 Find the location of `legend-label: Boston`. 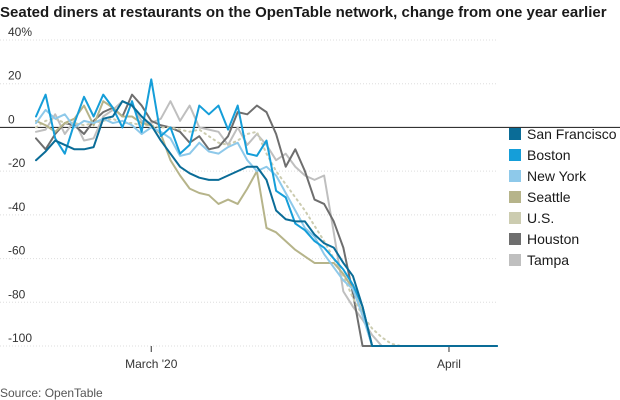

legend-label: Boston is located at coordinates (549, 155).